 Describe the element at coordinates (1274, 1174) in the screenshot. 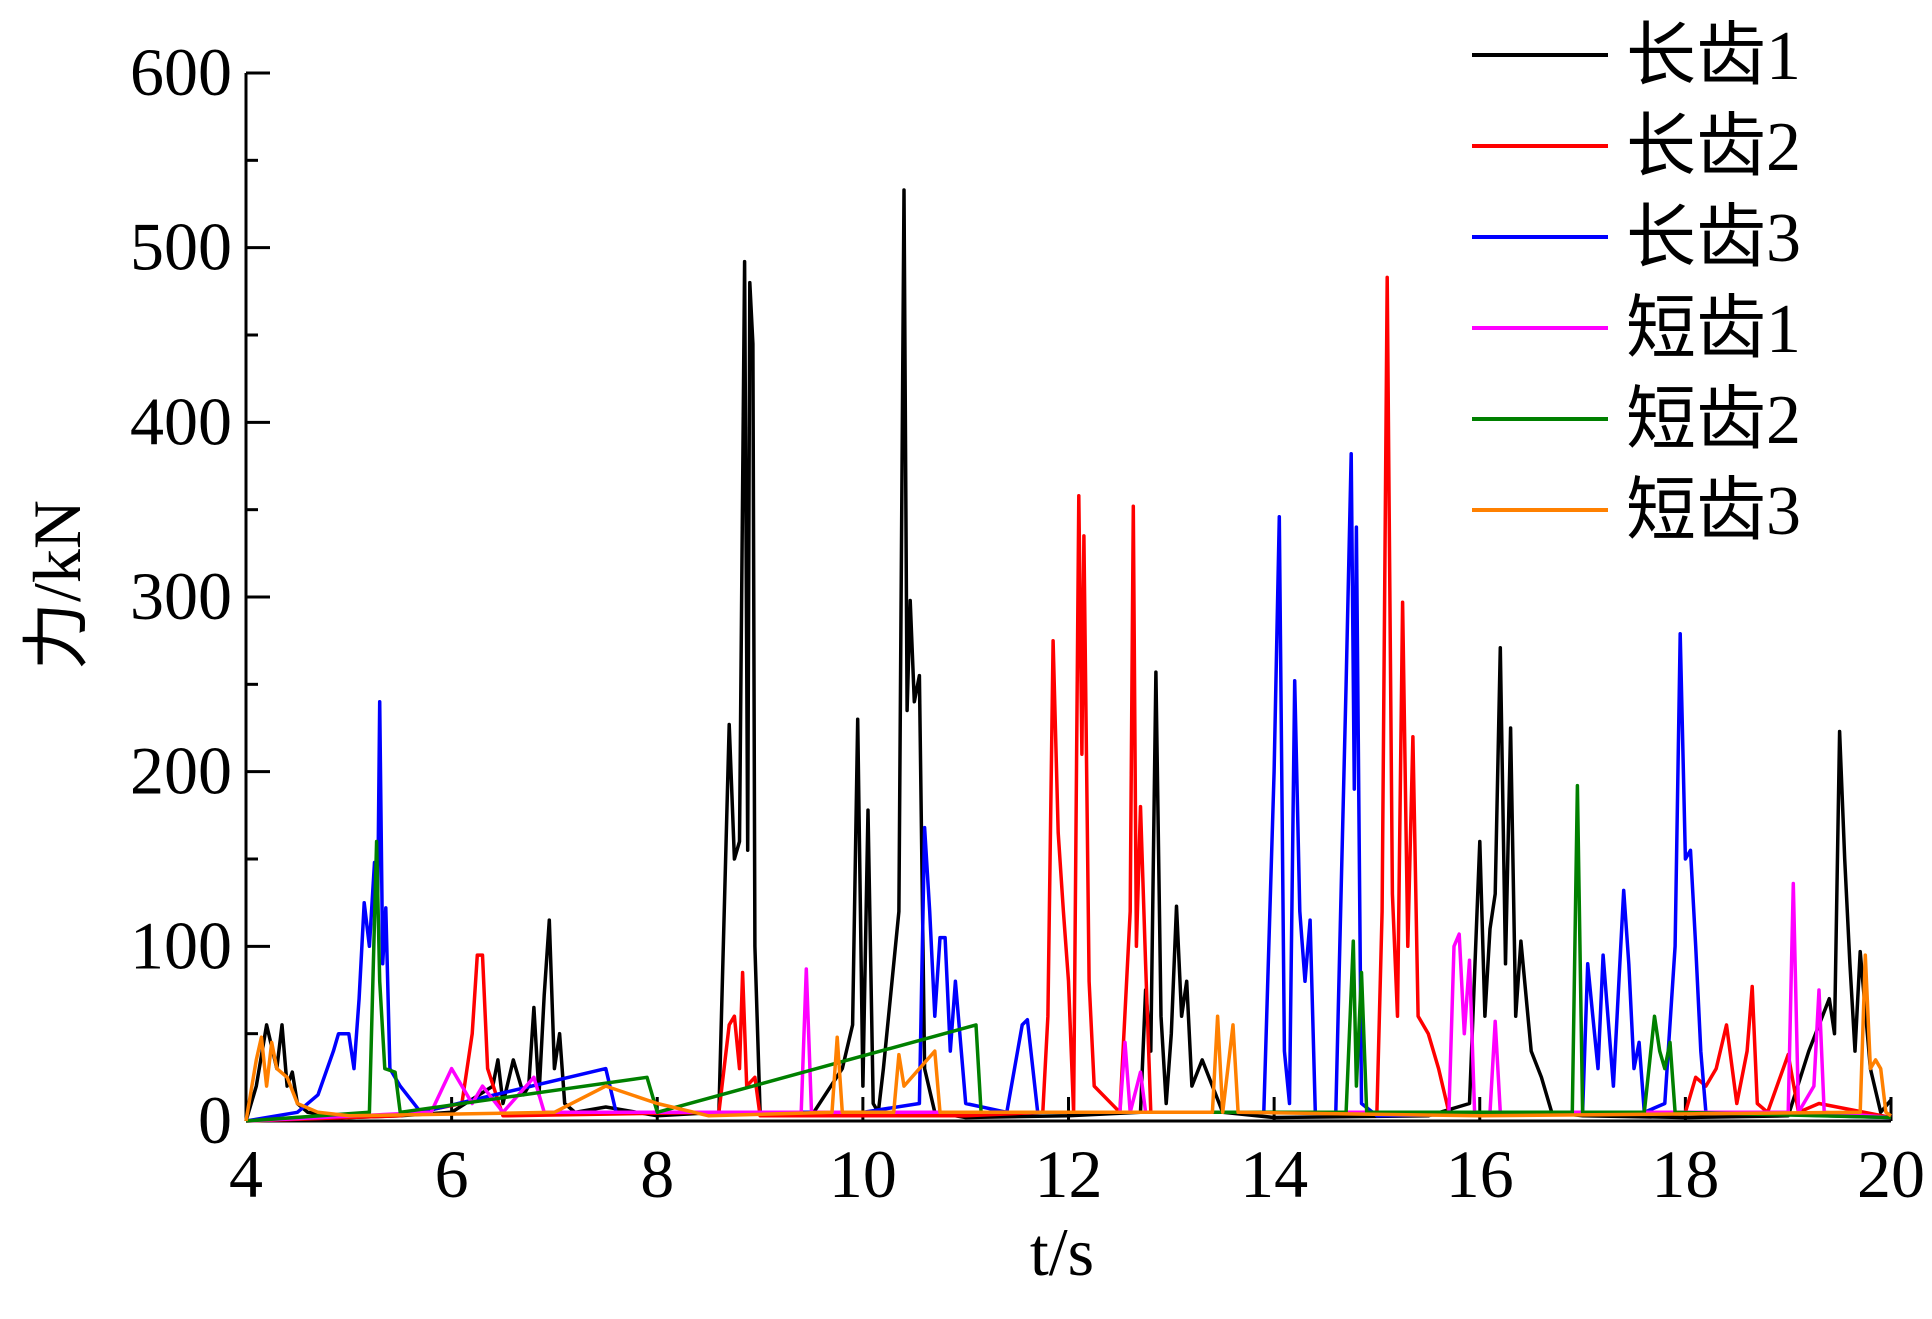

I see `x-tick-label: 14` at that location.